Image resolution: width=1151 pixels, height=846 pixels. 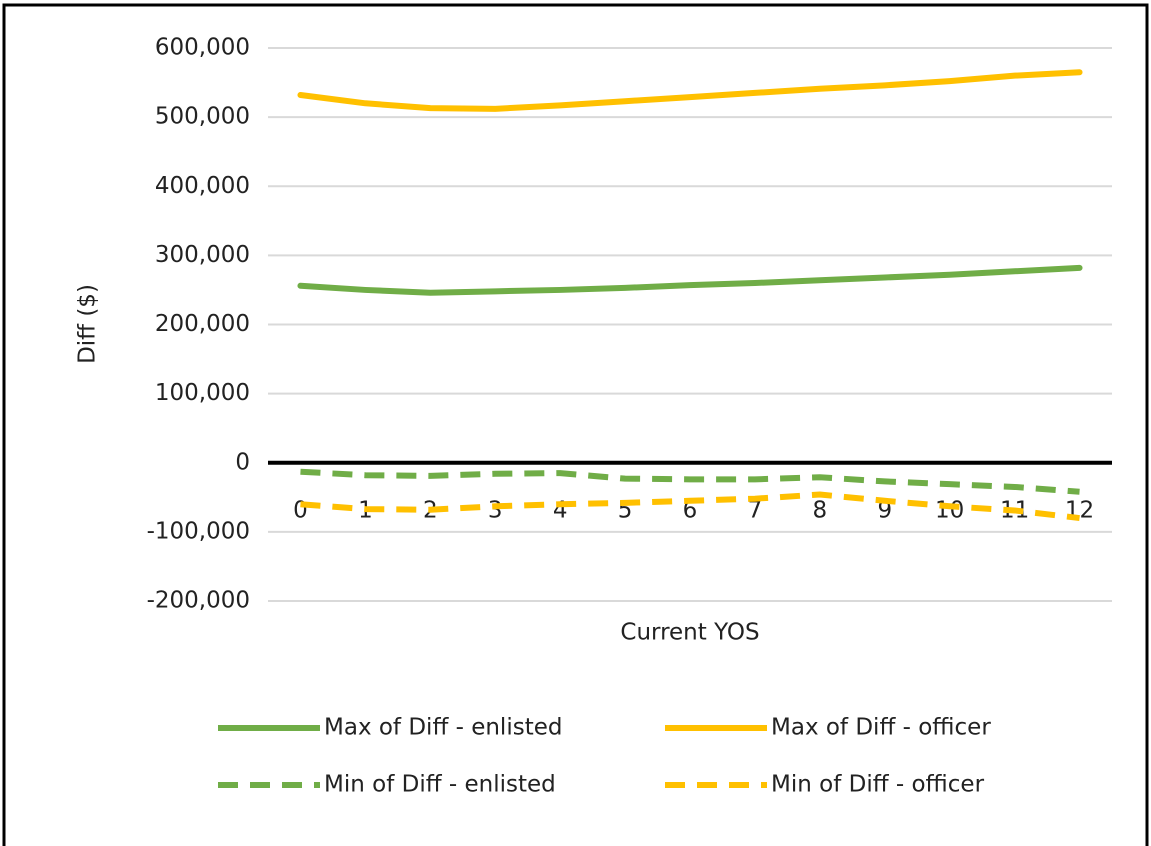 I want to click on y-tick-label: 0, so click(x=242, y=462).